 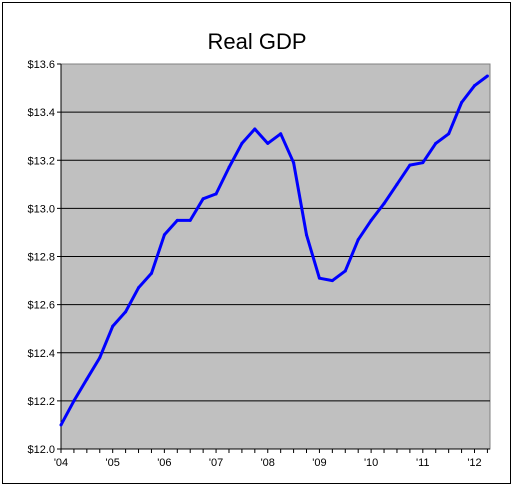 What do you see at coordinates (41, 209) in the screenshot?
I see `y-tick-label: $13.0` at bounding box center [41, 209].